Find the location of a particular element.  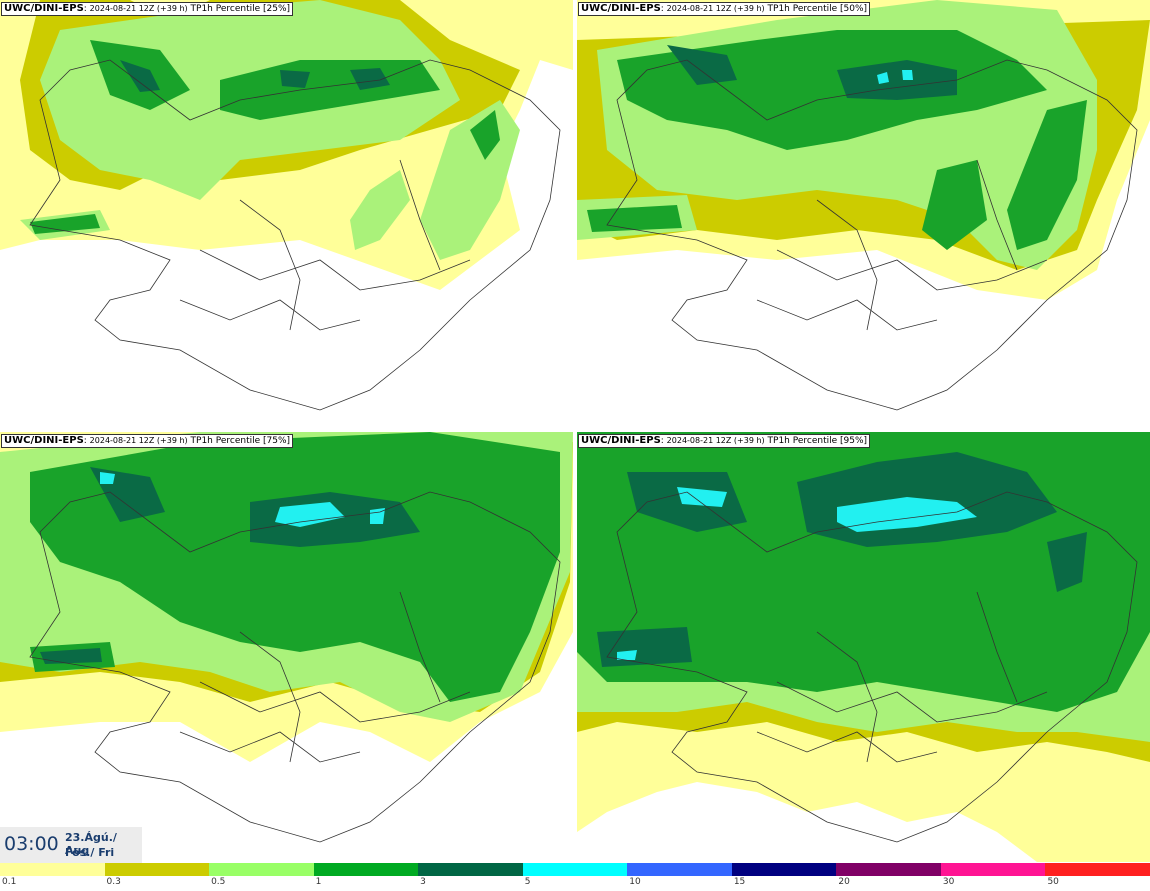

valid-date: 23.Ágú./ Aug is located at coordinates (91, 844).